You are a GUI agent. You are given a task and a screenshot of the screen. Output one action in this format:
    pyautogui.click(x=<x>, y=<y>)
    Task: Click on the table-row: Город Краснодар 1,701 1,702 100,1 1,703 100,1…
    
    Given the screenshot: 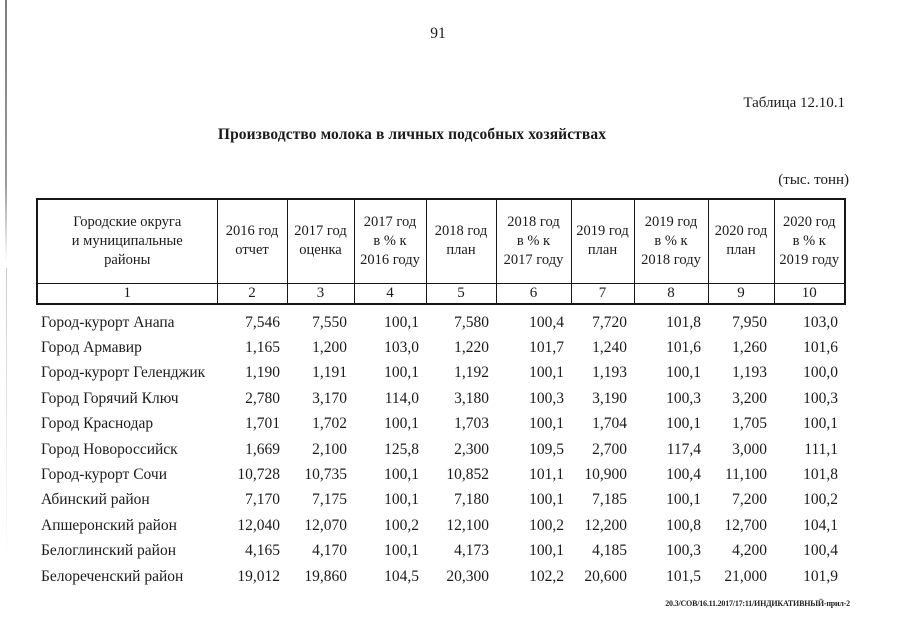 What is the action you would take?
    pyautogui.click(x=440, y=424)
    